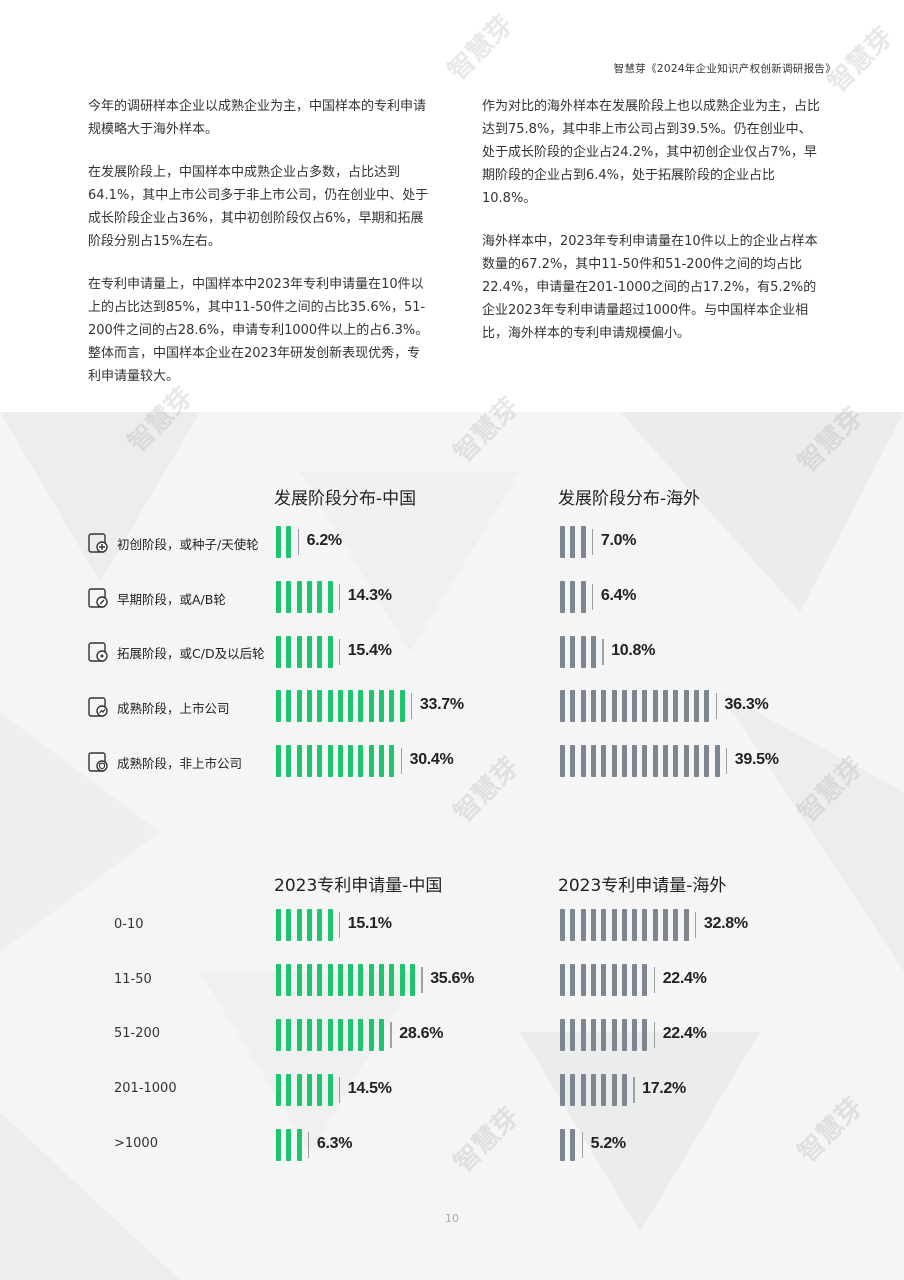 Image resolution: width=904 pixels, height=1280 pixels. Describe the element at coordinates (664, 1088) in the screenshot. I see `bar-value-label: 17.2%` at that location.